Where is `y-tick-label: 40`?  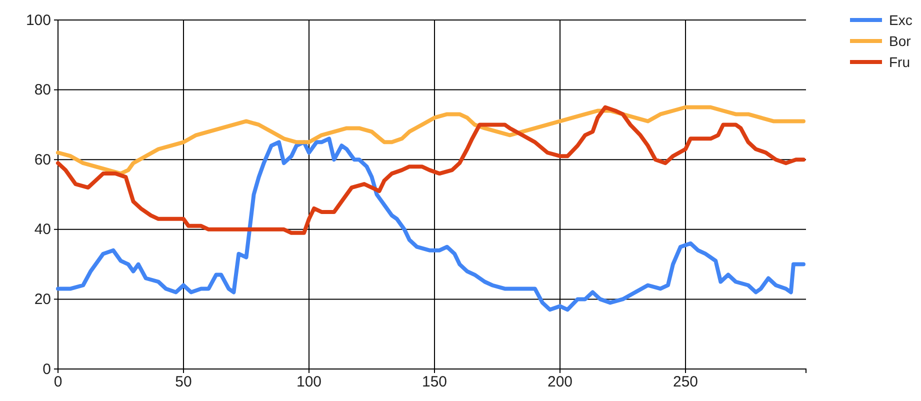
y-tick-label: 40 is located at coordinates (42, 229).